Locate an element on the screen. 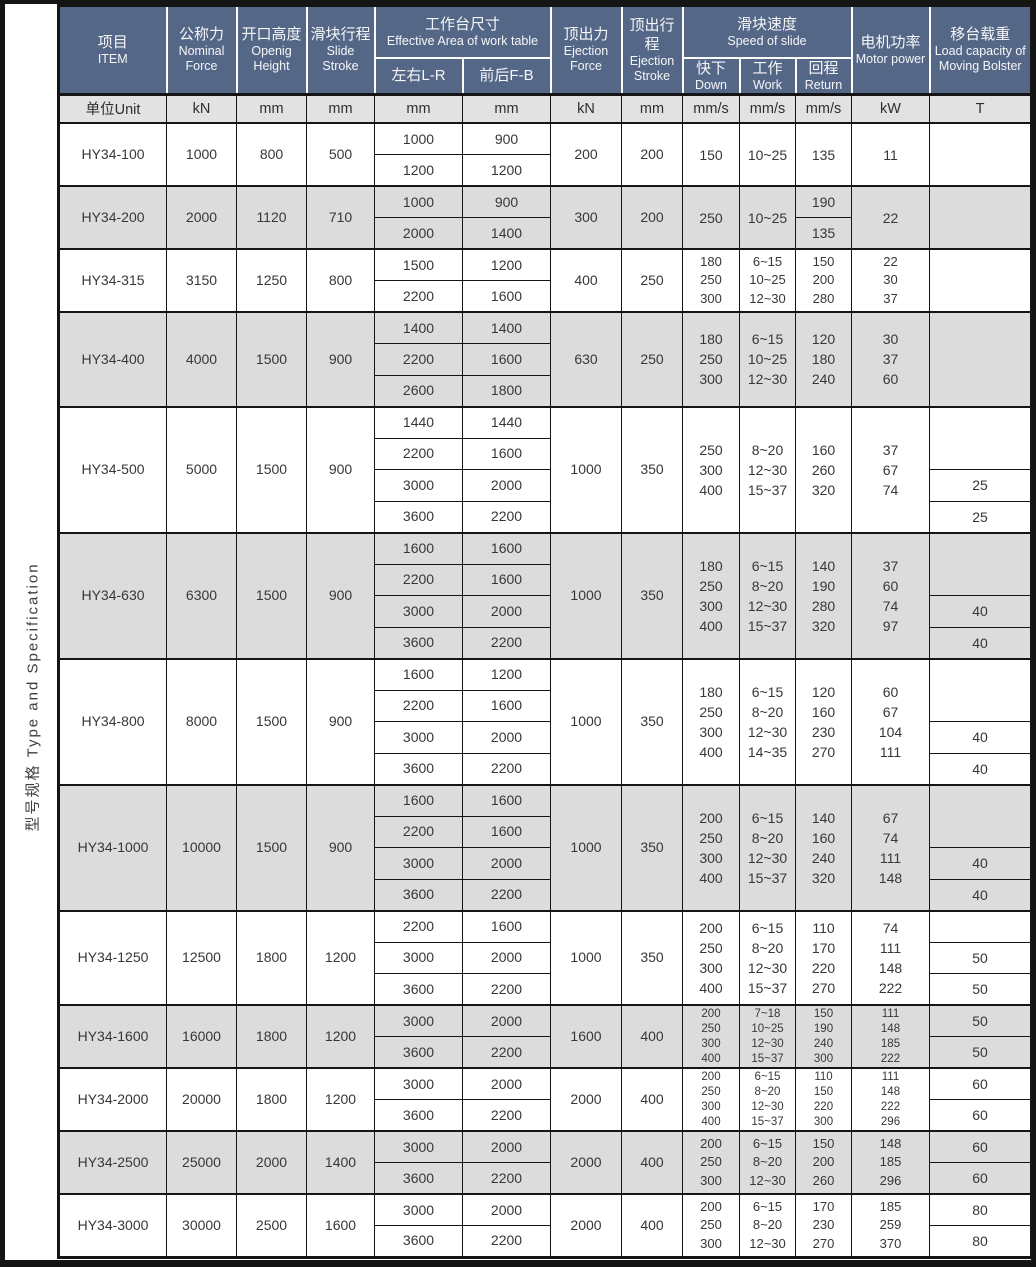  header-row-sub: 左右L-R 前后F-B 快下 Down 工作 Work 回程 is located at coordinates (545, 75).